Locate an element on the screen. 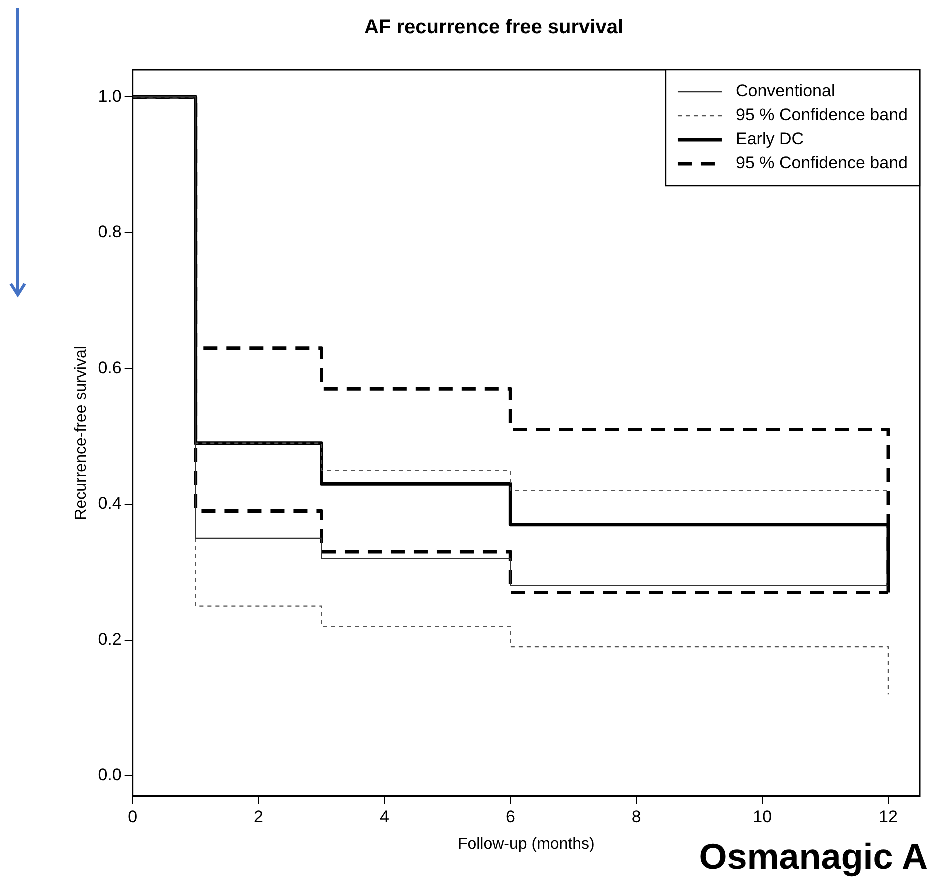  x-tick-label: 12 is located at coordinates (888, 816).